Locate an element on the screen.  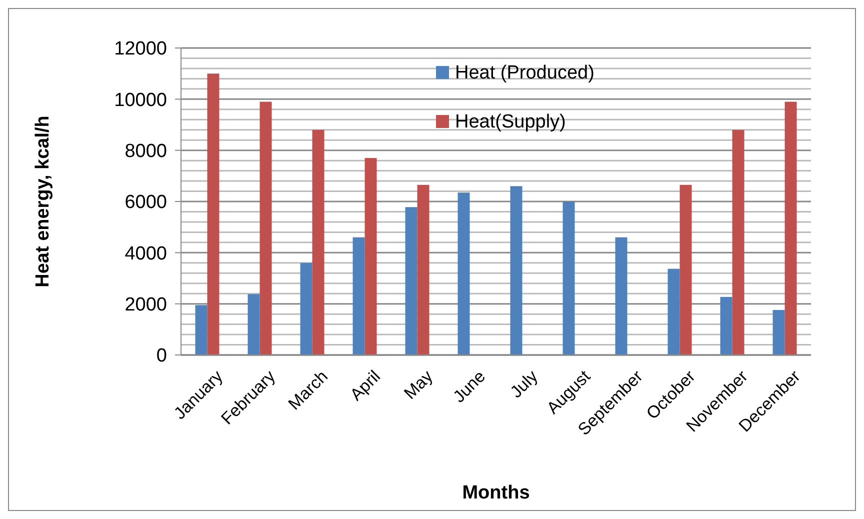
y-tick-label: 6000 is located at coordinates (145, 203).